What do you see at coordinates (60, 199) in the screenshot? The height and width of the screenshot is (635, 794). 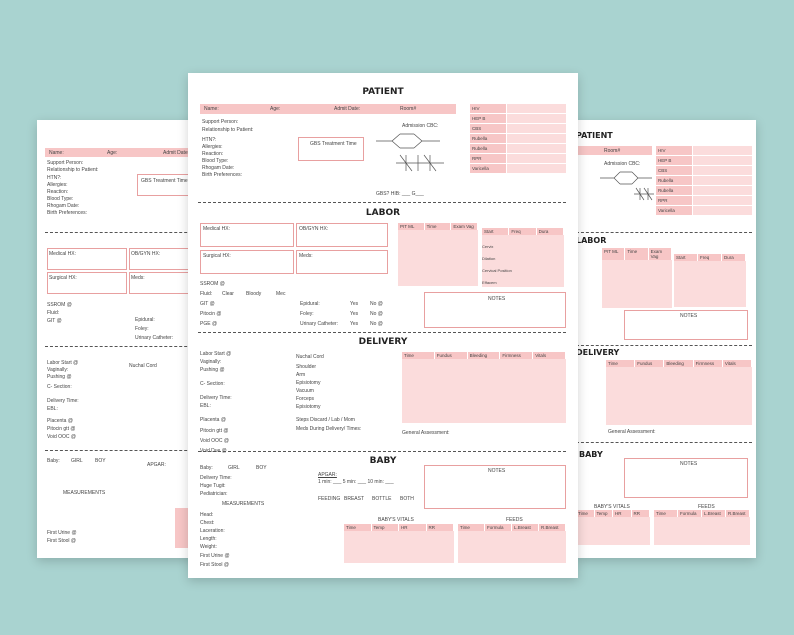 I see `left-field: Blood Type:` at bounding box center [60, 199].